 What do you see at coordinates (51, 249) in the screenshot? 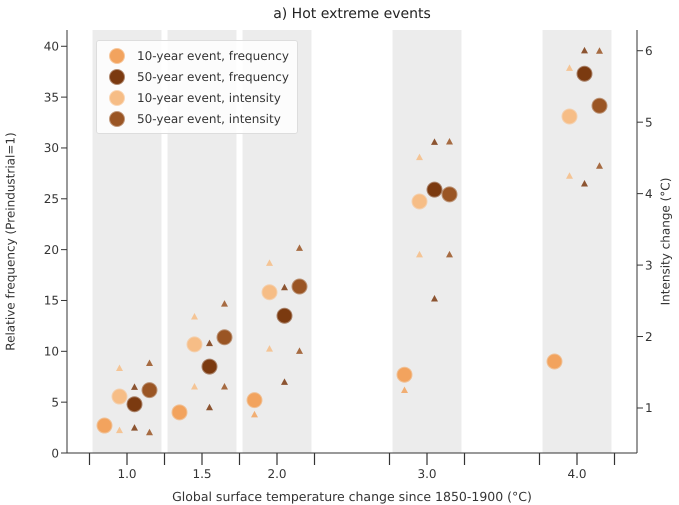
I see `y-tick-label: 20` at bounding box center [51, 249].